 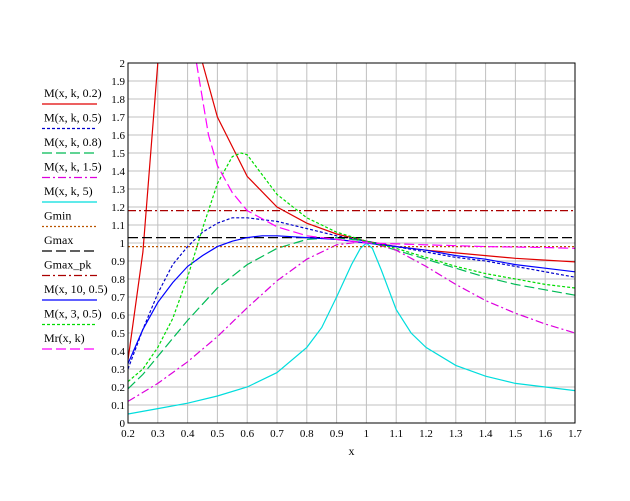 What do you see at coordinates (426, 434) in the screenshot?
I see `x-tick-label: 1.2` at bounding box center [426, 434].